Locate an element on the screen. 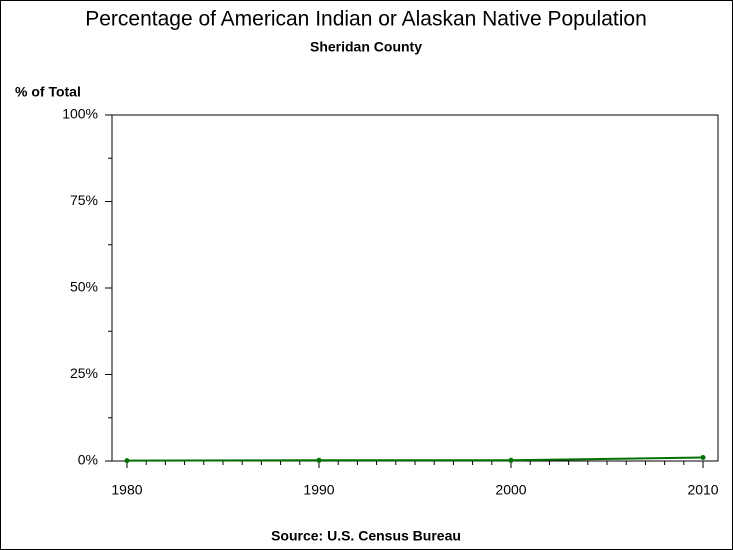 Image resolution: width=733 pixels, height=550 pixels. x-tick-label: 1990 is located at coordinates (318, 490).